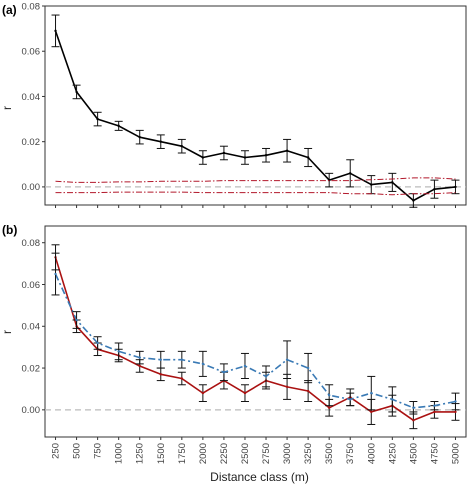 The width and height of the screenshot is (474, 486). What do you see at coordinates (203, 453) in the screenshot?
I see `x-tick-label: 2000` at bounding box center [203, 453].